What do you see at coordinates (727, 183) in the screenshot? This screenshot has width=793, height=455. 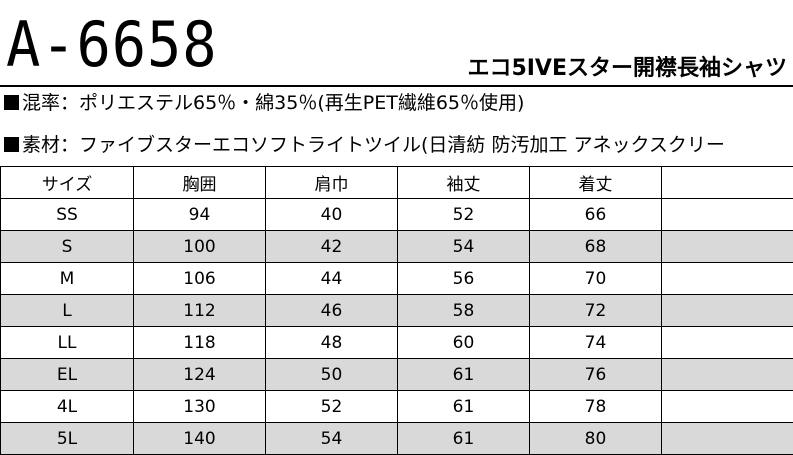 I see `column-header-blank` at bounding box center [727, 183].